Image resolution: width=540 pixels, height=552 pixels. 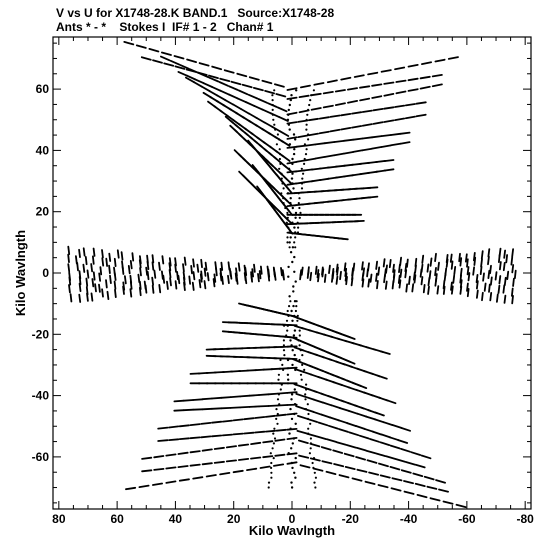 What do you see at coordinates (409, 519) in the screenshot?
I see `x-tick-label: -40` at bounding box center [409, 519].